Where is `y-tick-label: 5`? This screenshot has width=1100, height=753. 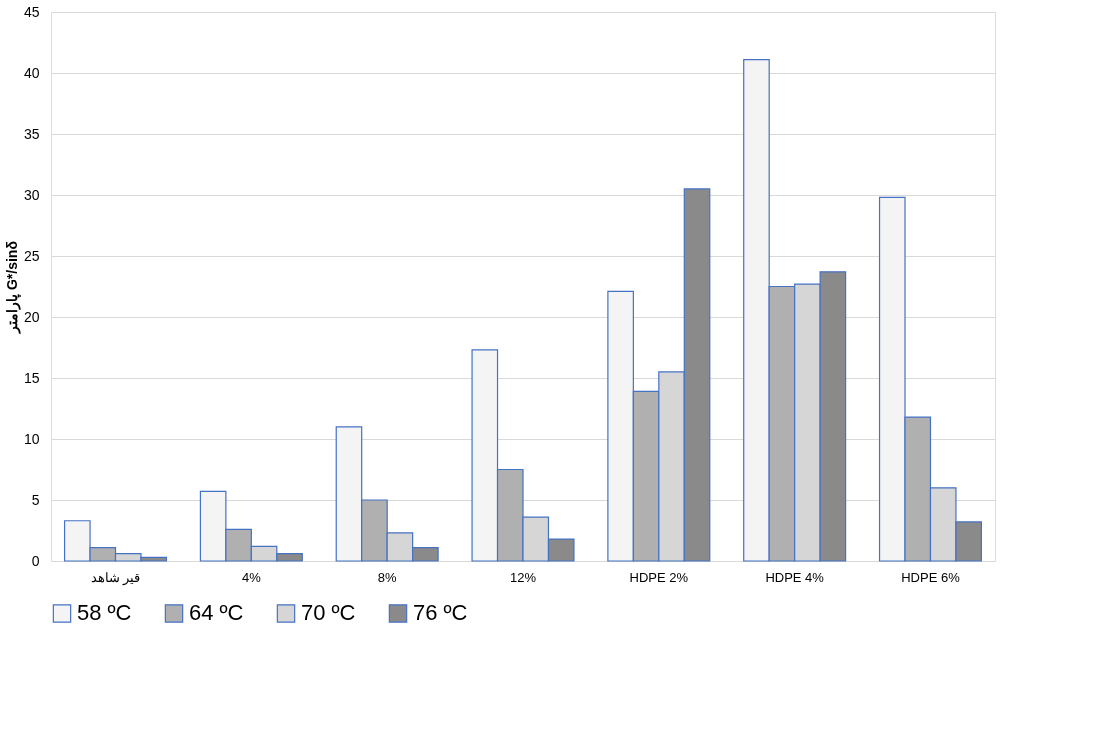
y-tick-label: 5 is located at coordinates (35, 499).